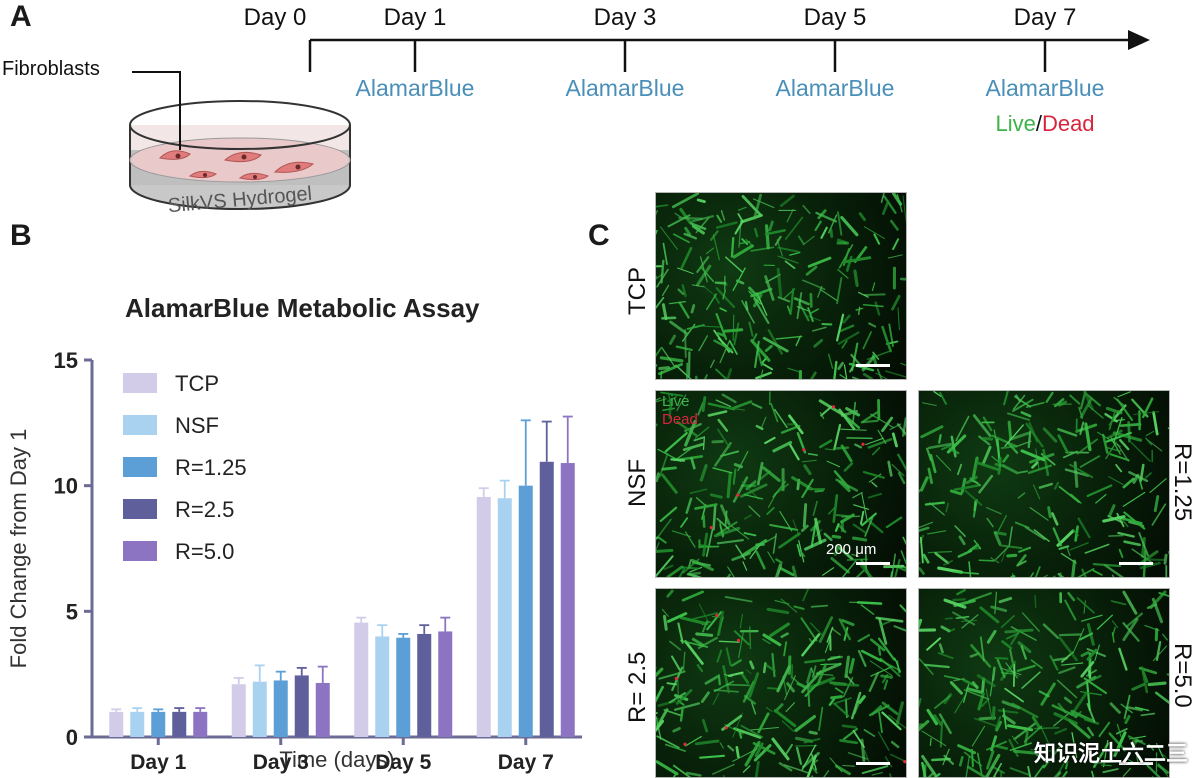 This screenshot has height=778, width=1200. What do you see at coordinates (72, 737) in the screenshot?
I see `y-tick-label: 0` at bounding box center [72, 737].